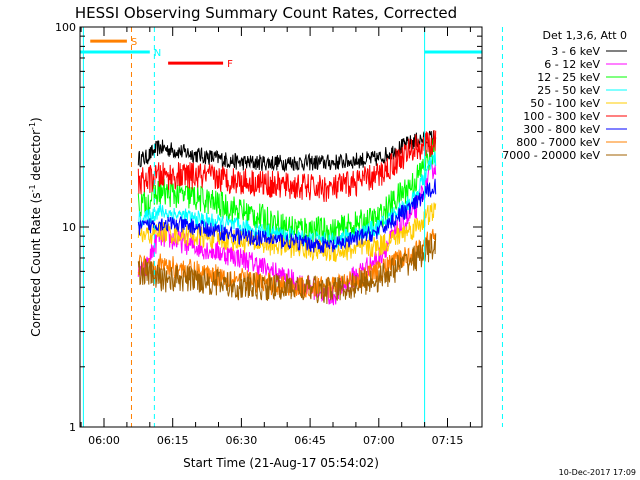 The image size is (640, 480). I want to click on legend-label-7: 800 - 7000 keV, so click(558, 142).